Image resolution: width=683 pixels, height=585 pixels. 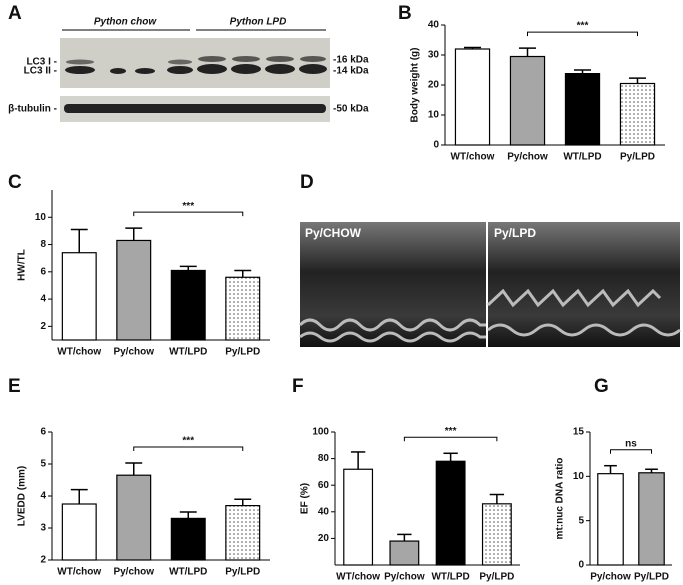 I want to click on bands, so click(x=195, y=84).